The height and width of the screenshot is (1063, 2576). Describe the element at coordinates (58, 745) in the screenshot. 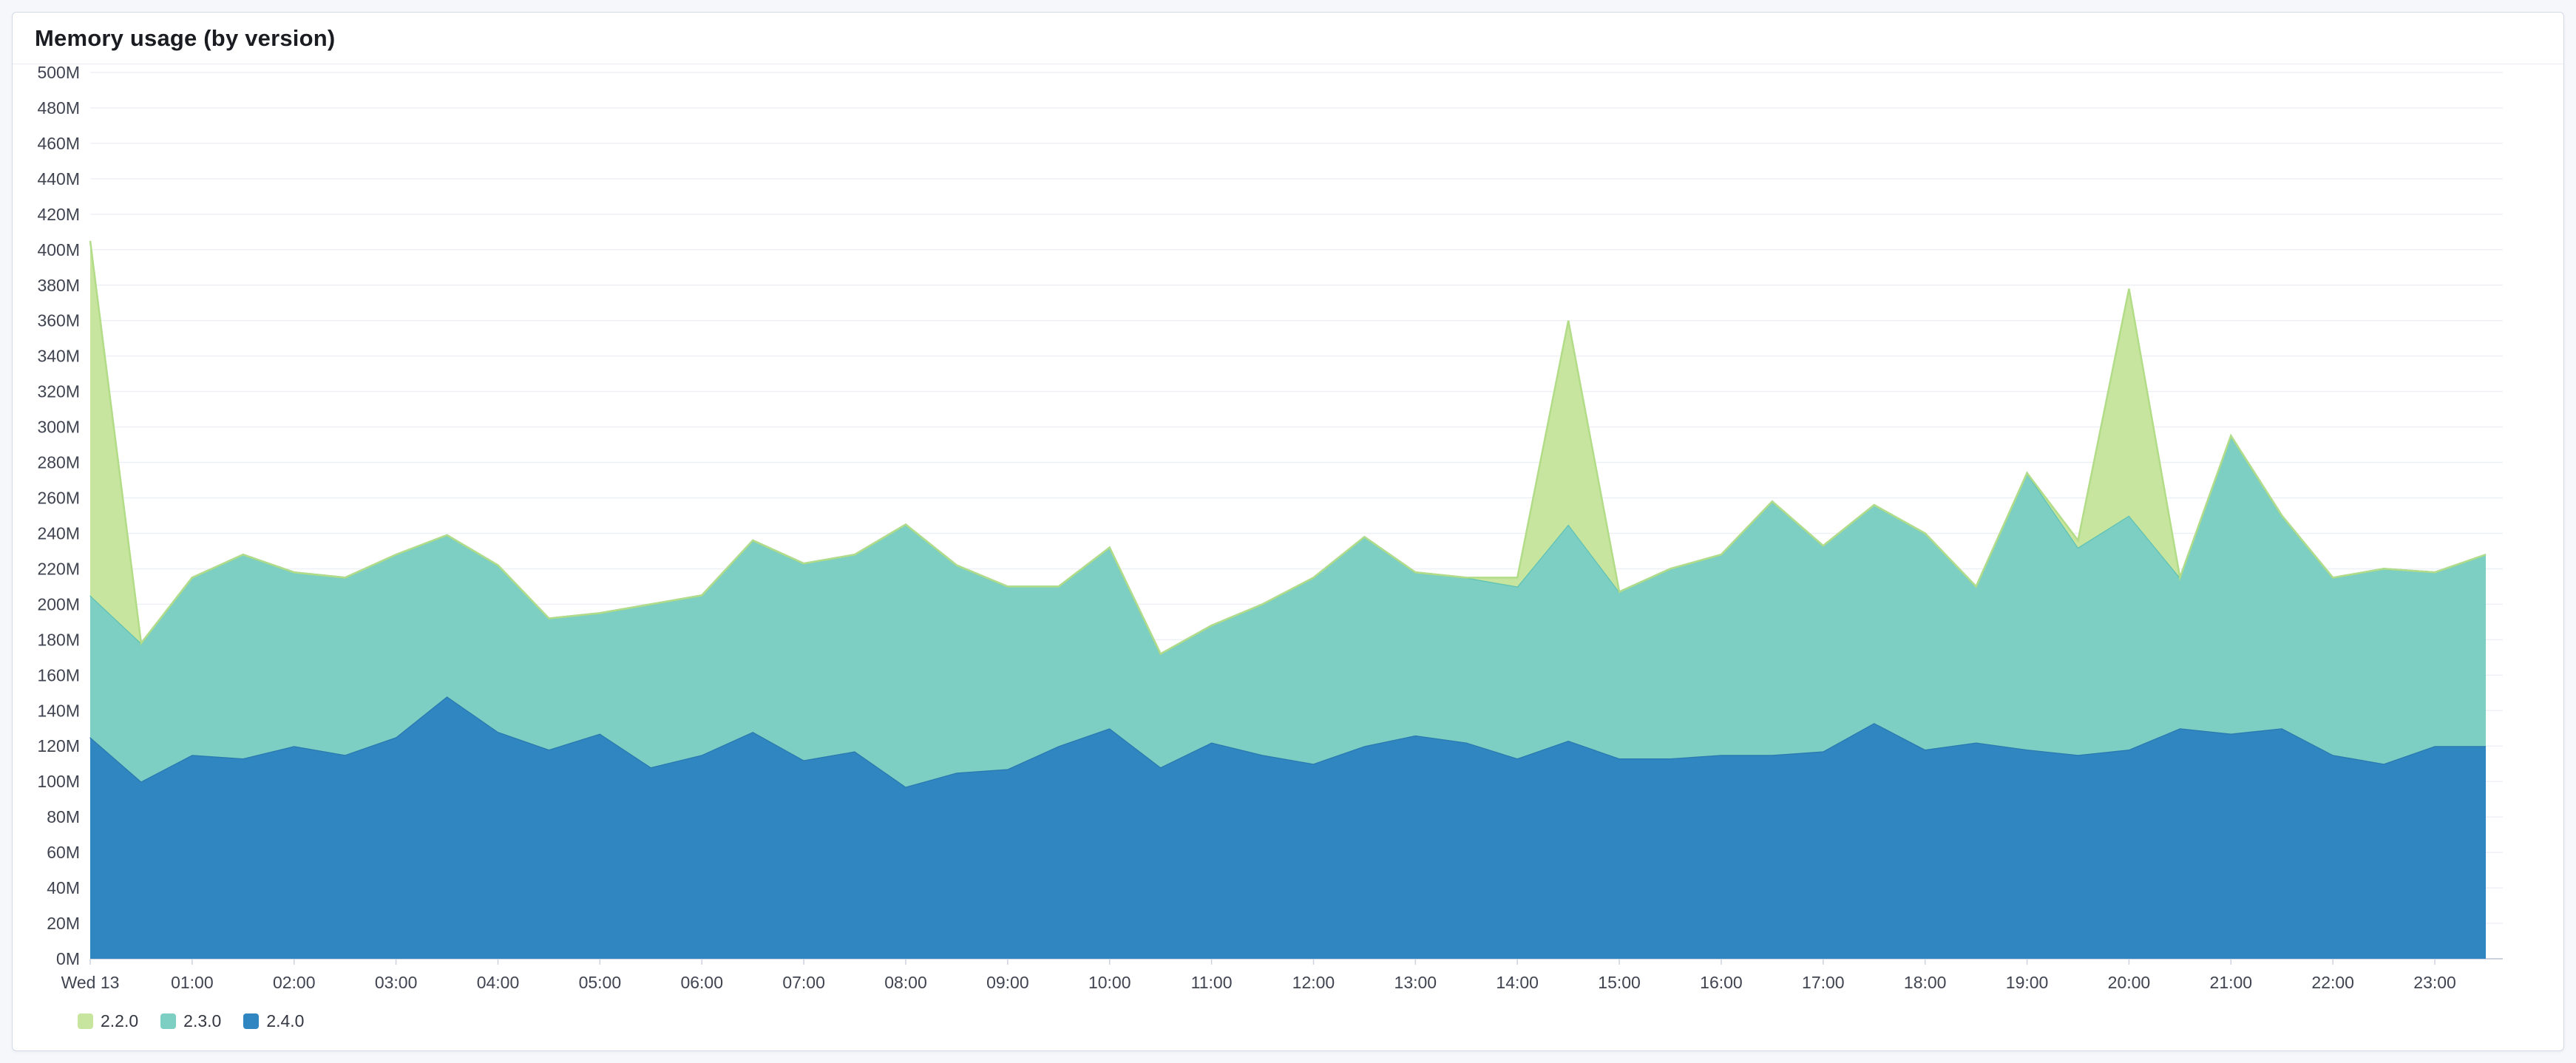

I see `y-axis-label: 120M` at that location.